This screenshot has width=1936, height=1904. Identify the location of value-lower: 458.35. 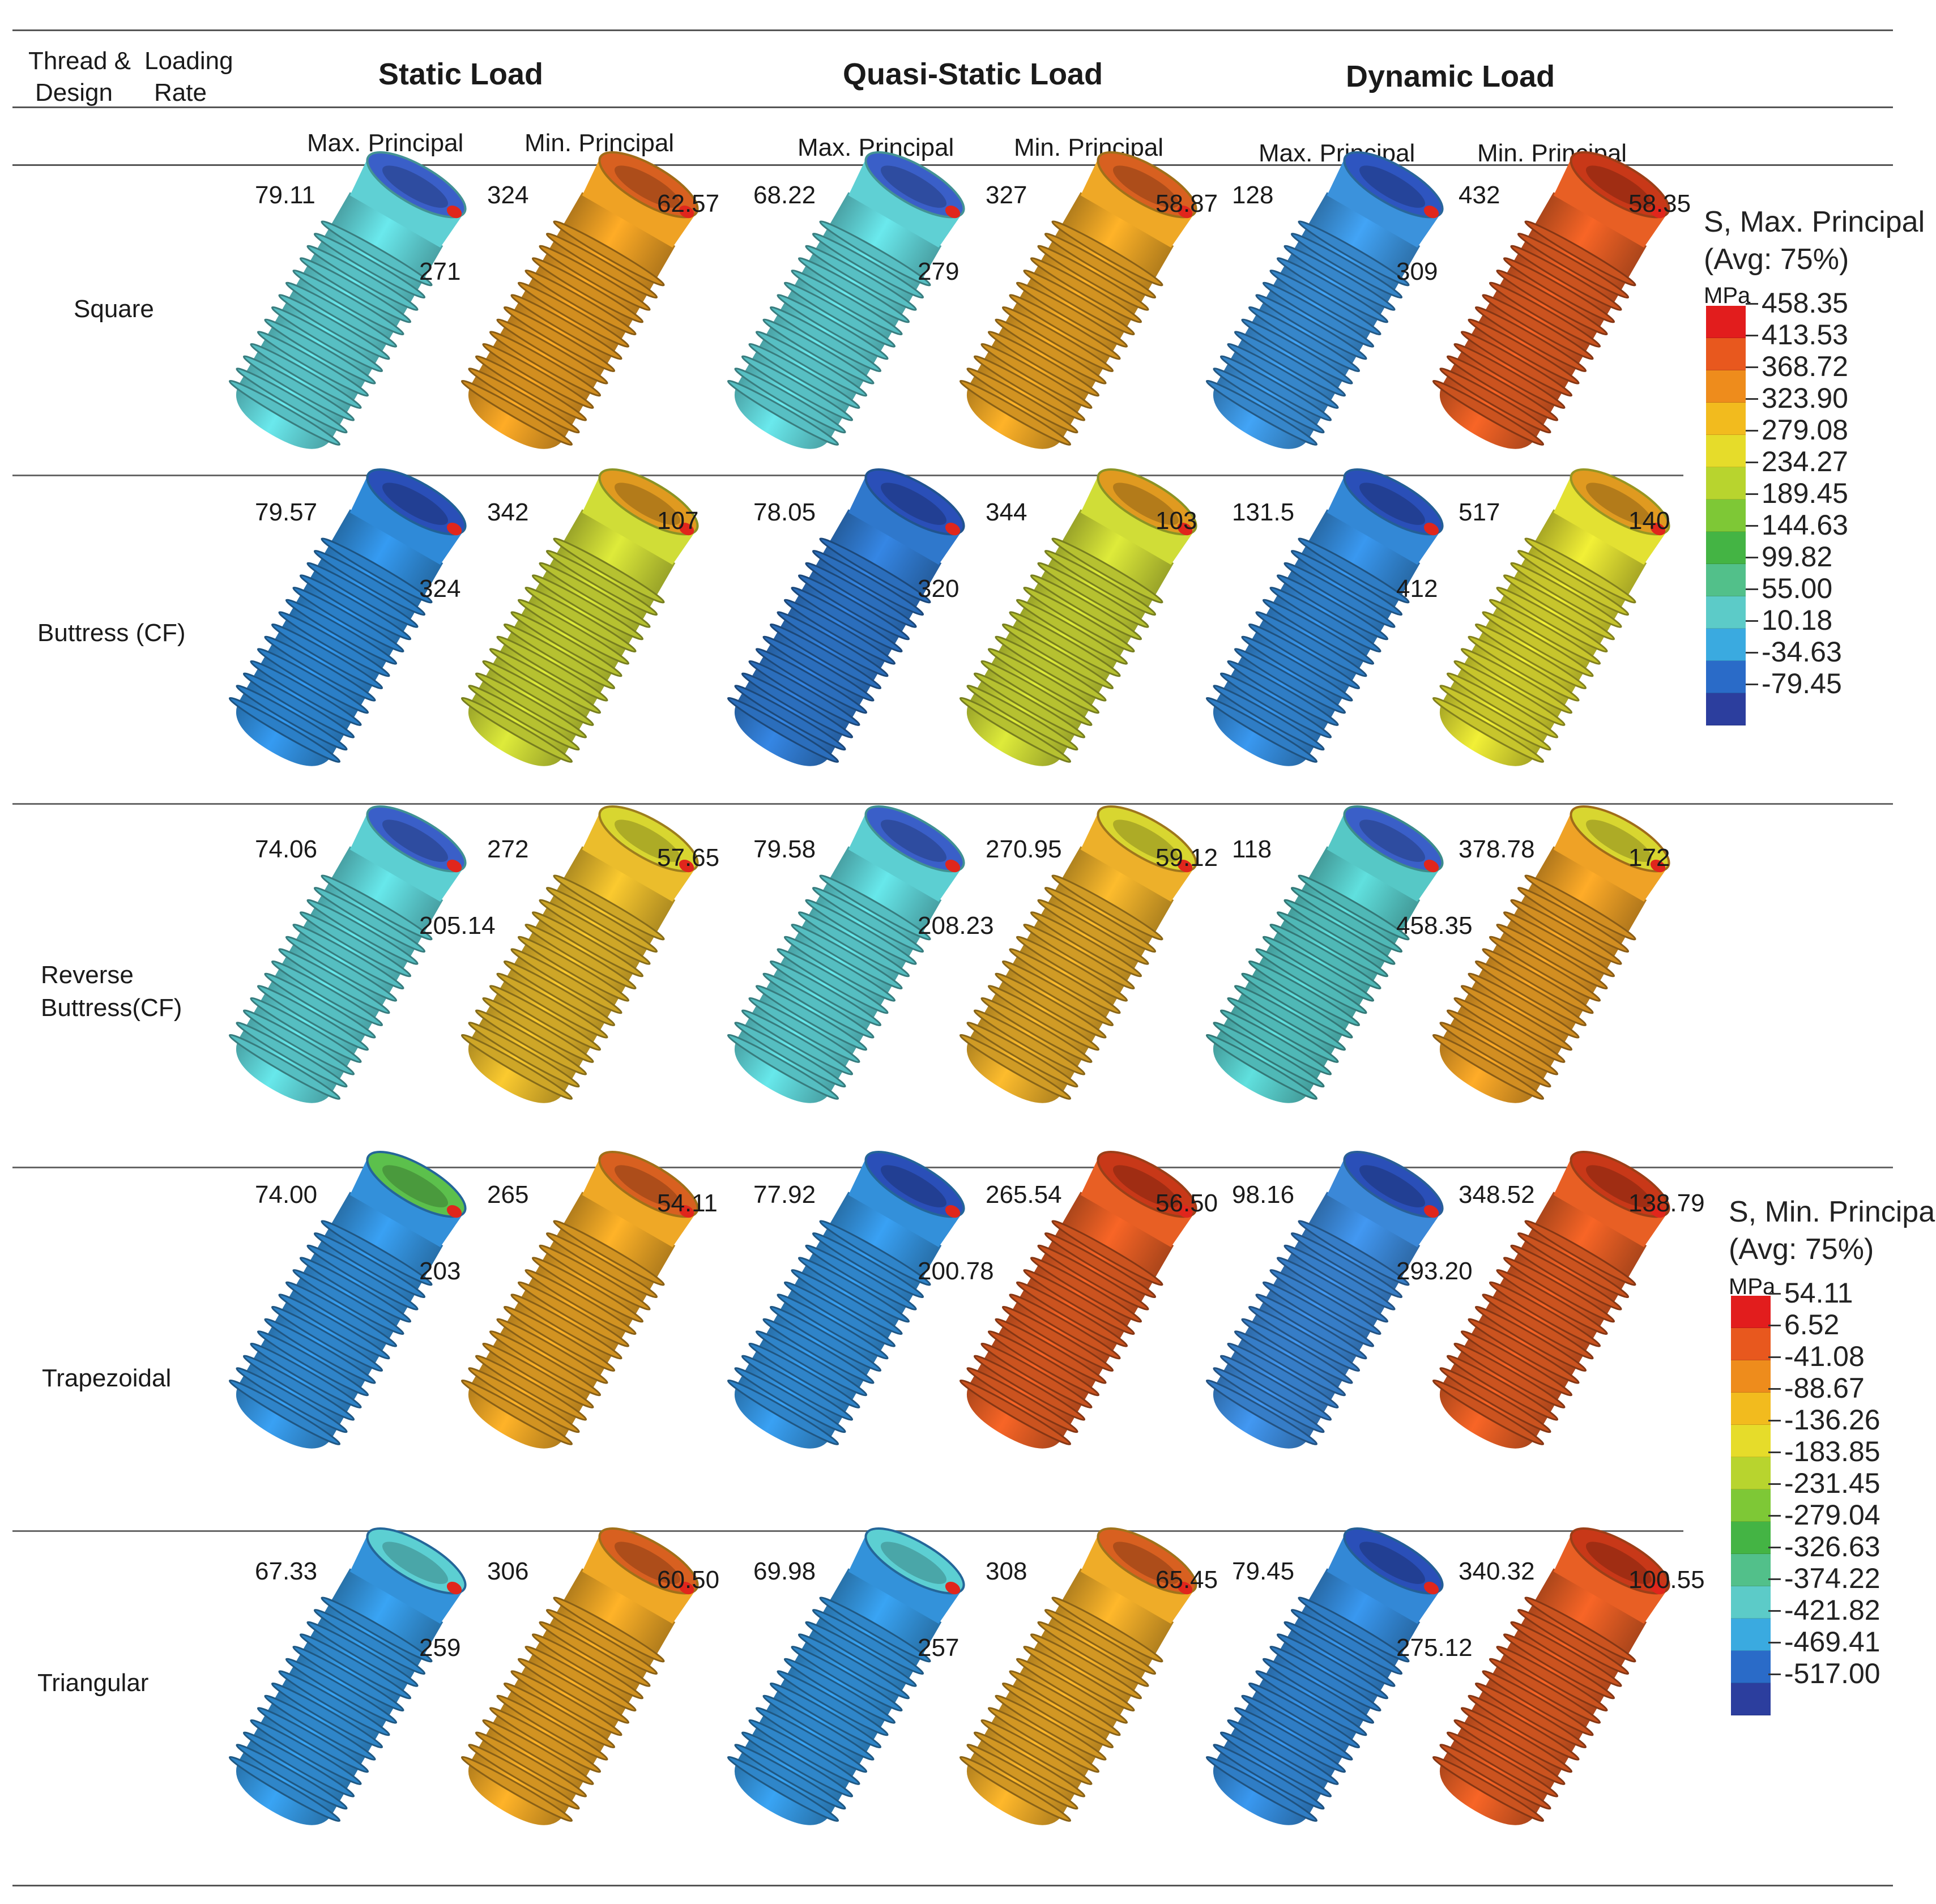
(1434, 926).